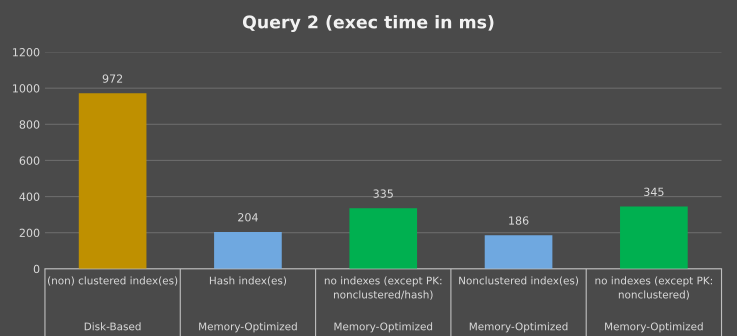 This screenshot has height=336, width=737. I want to click on y-tick-label: 1000, so click(26, 88).